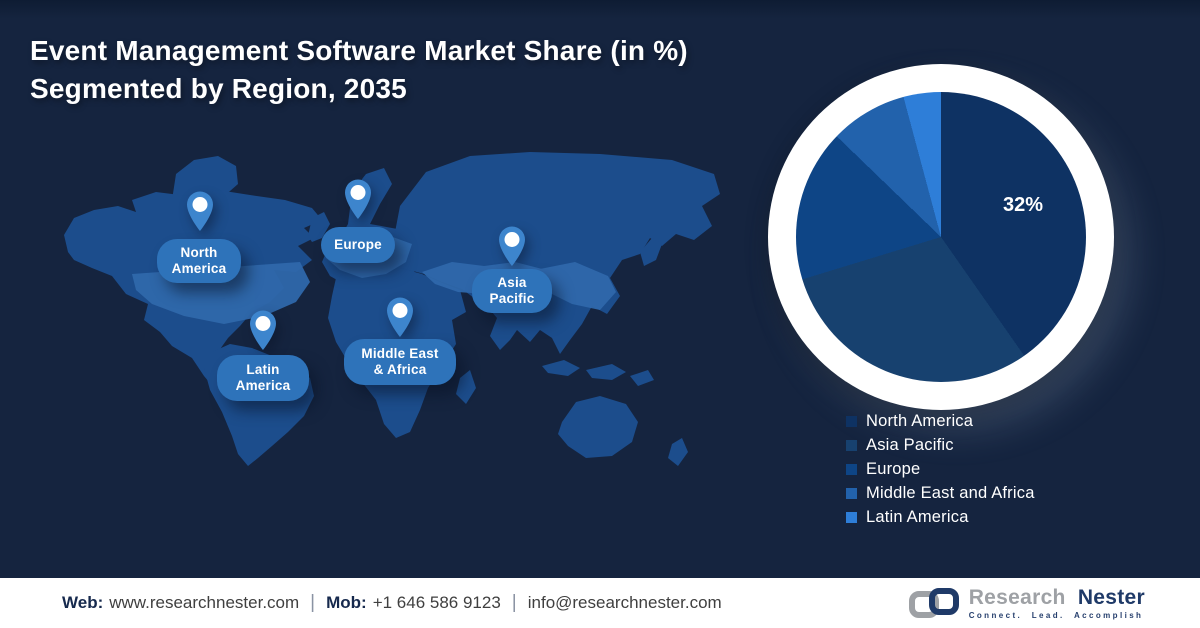 Image resolution: width=1200 pixels, height=628 pixels. What do you see at coordinates (1023, 205) in the screenshot?
I see `pie-data-label: 32%` at bounding box center [1023, 205].